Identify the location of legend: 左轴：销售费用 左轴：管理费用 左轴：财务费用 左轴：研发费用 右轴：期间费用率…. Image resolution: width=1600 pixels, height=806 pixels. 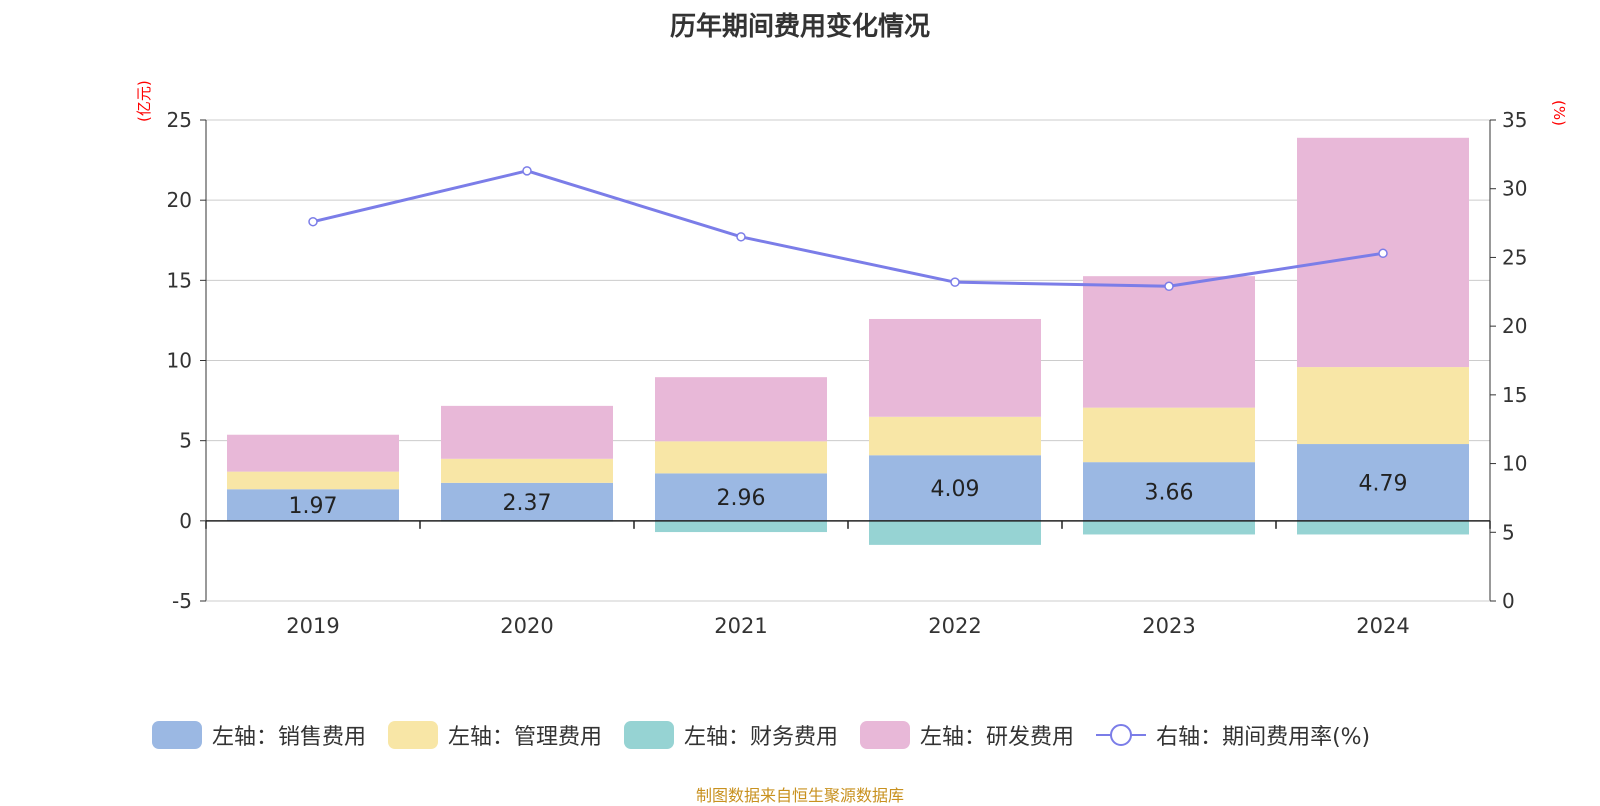
(772, 735).